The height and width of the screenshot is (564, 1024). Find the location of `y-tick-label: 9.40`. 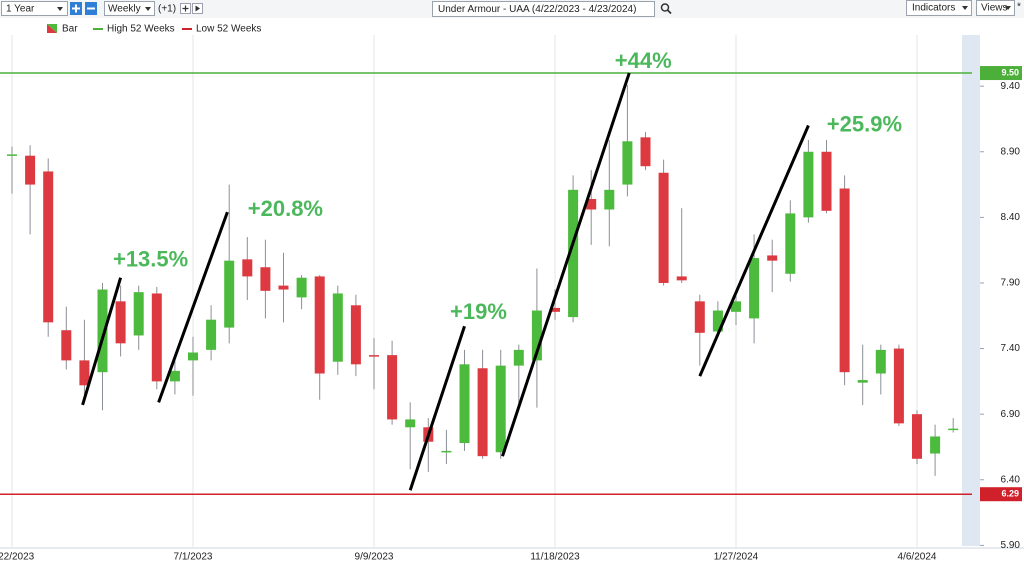

y-tick-label: 9.40 is located at coordinates (1011, 86).